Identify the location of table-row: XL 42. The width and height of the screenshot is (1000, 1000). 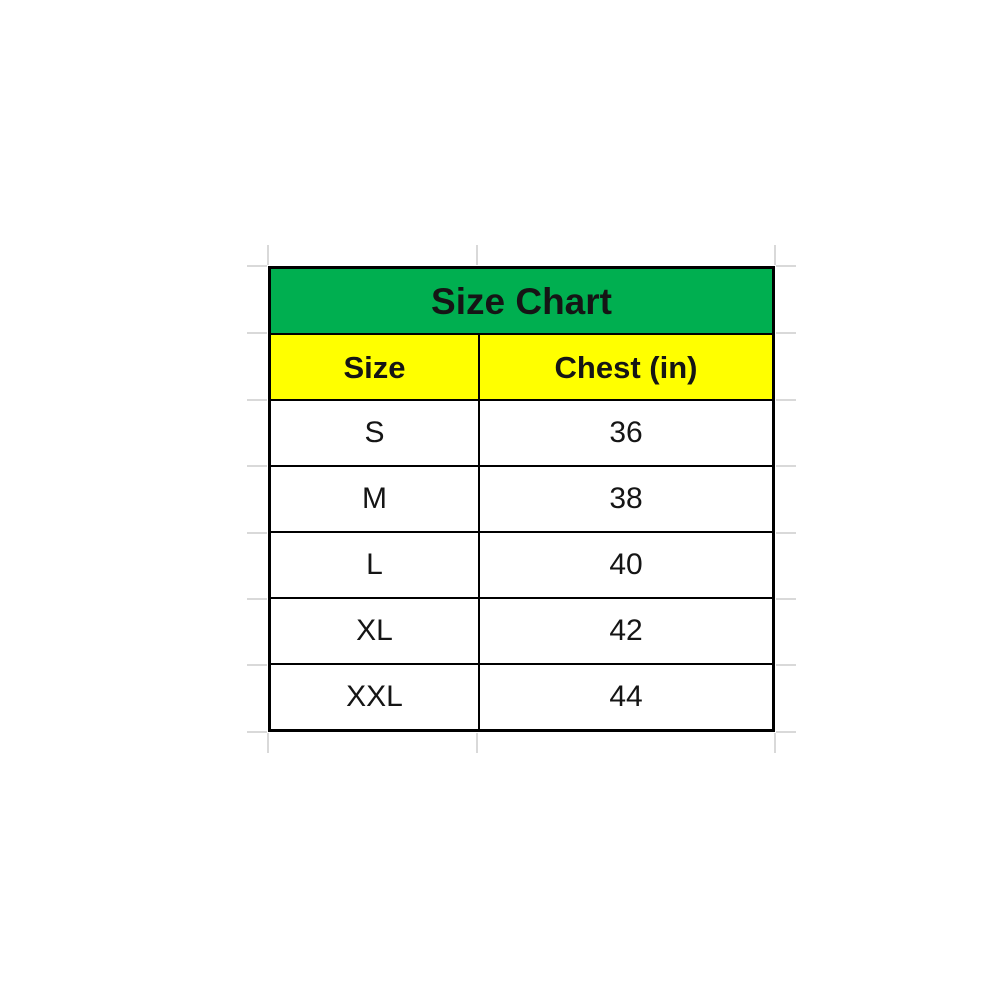
(521, 630).